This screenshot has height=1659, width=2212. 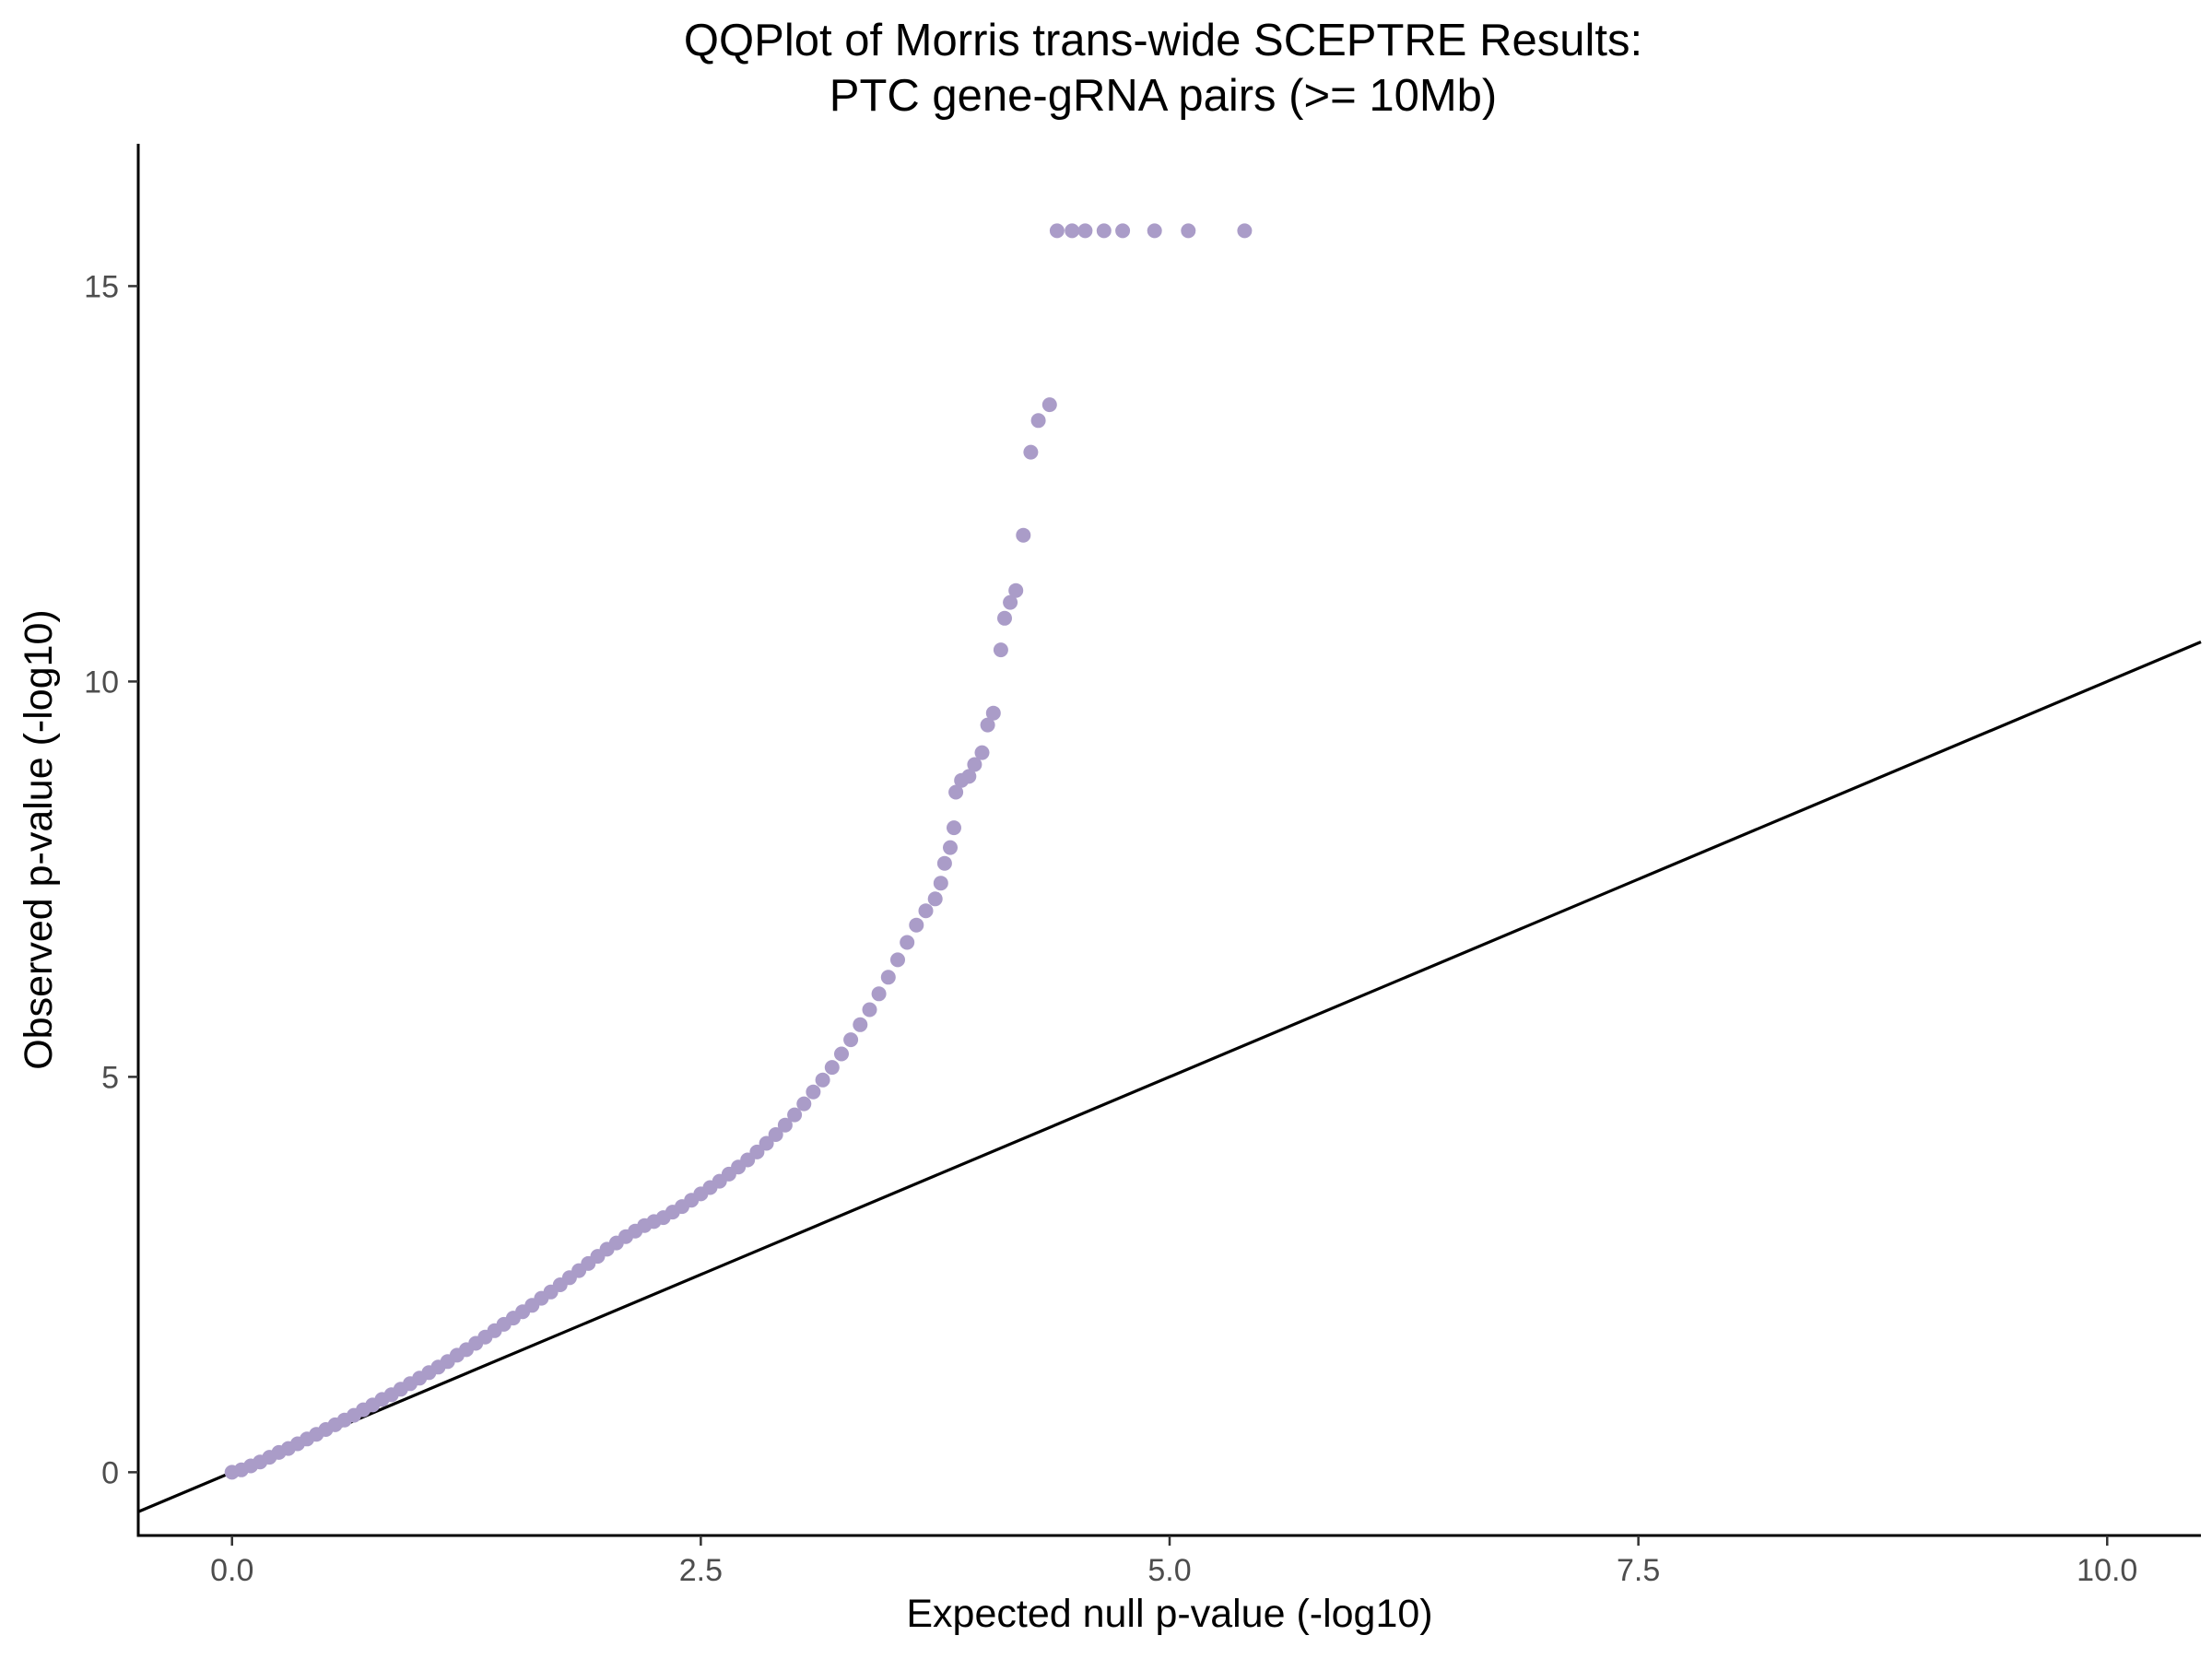 I want to click on y-axis-ticks: 0 5 10 15, so click(x=111, y=879).